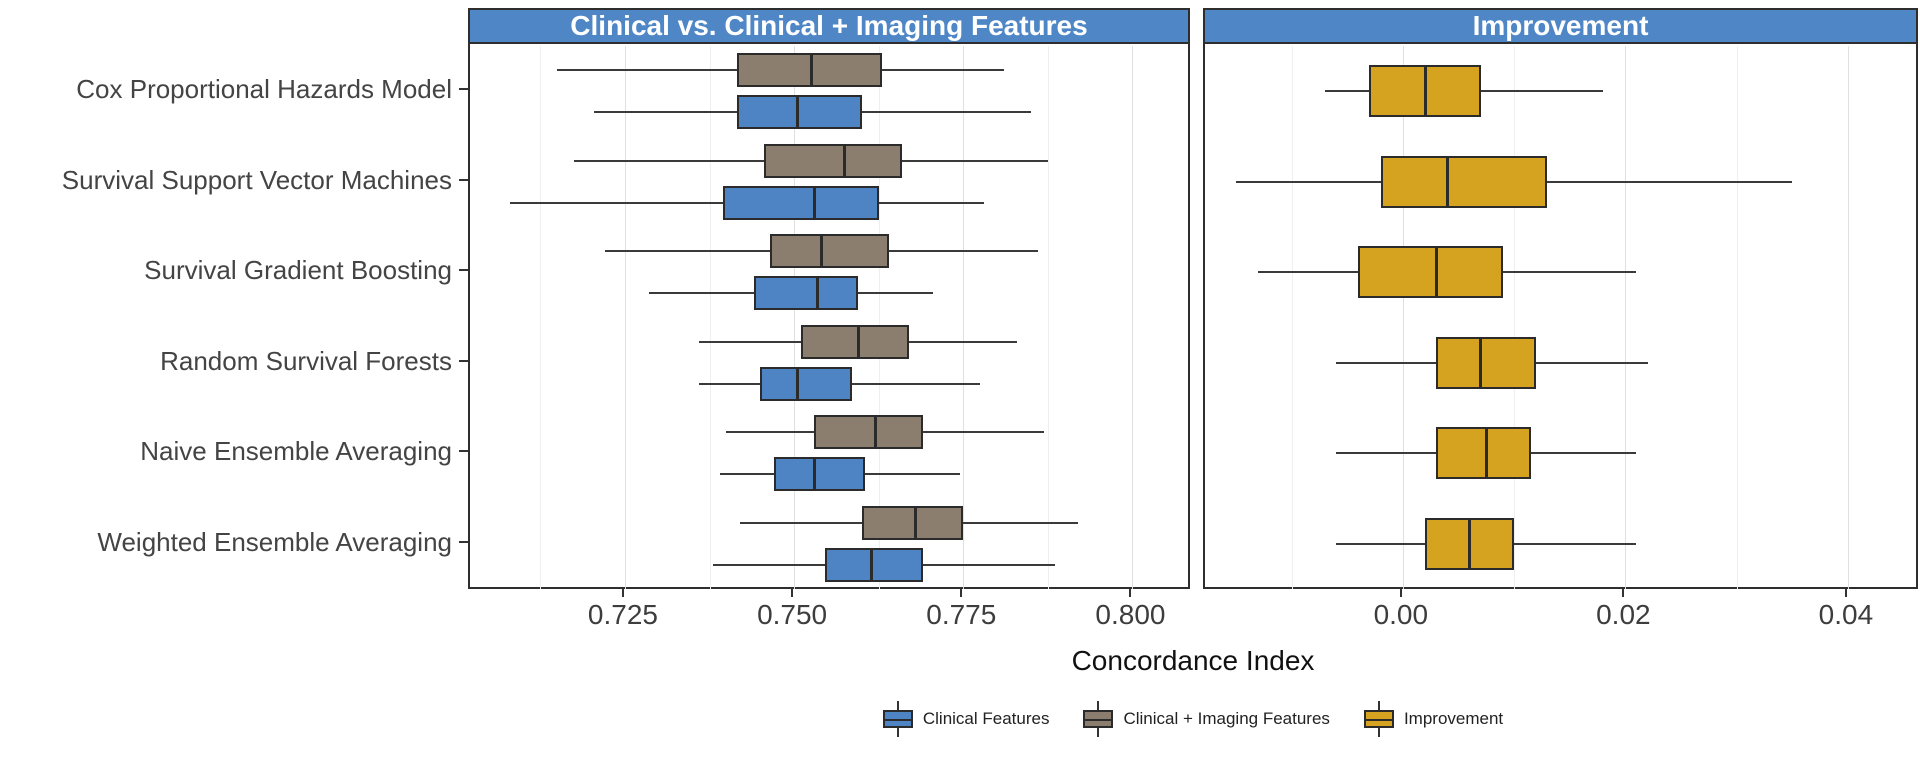 This screenshot has height=771, width=1920. What do you see at coordinates (274, 541) in the screenshot?
I see `y-category-label: Weighted Ensemble Averaging` at bounding box center [274, 541].